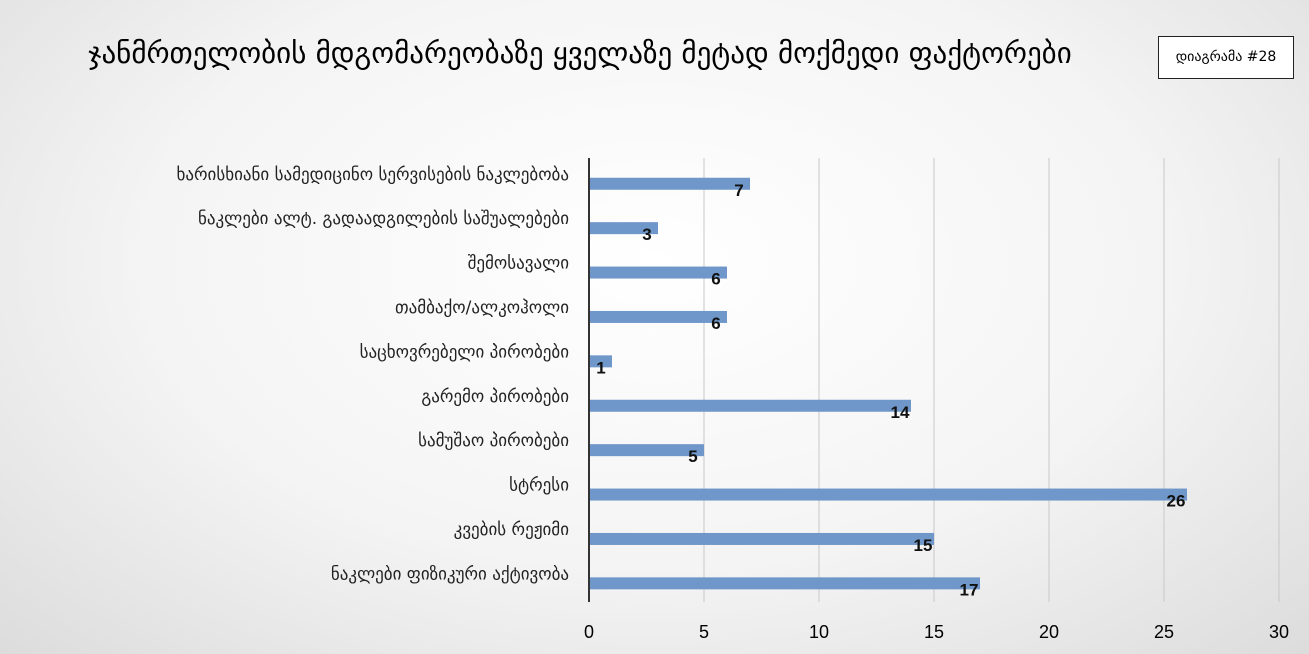 The height and width of the screenshot is (654, 1309). I want to click on x-tick-label-0: 0, so click(589, 632).